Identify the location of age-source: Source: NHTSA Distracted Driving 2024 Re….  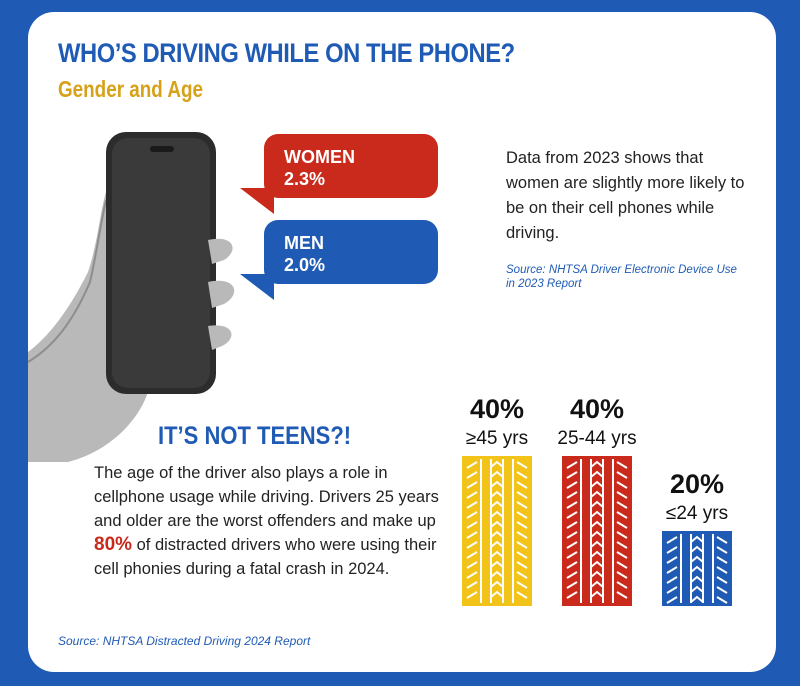
(184, 641).